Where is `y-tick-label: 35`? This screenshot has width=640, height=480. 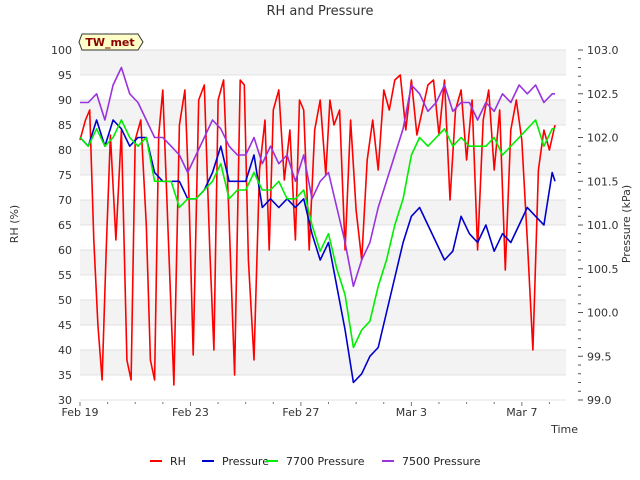 y-tick-label: 35 is located at coordinates (65, 375).